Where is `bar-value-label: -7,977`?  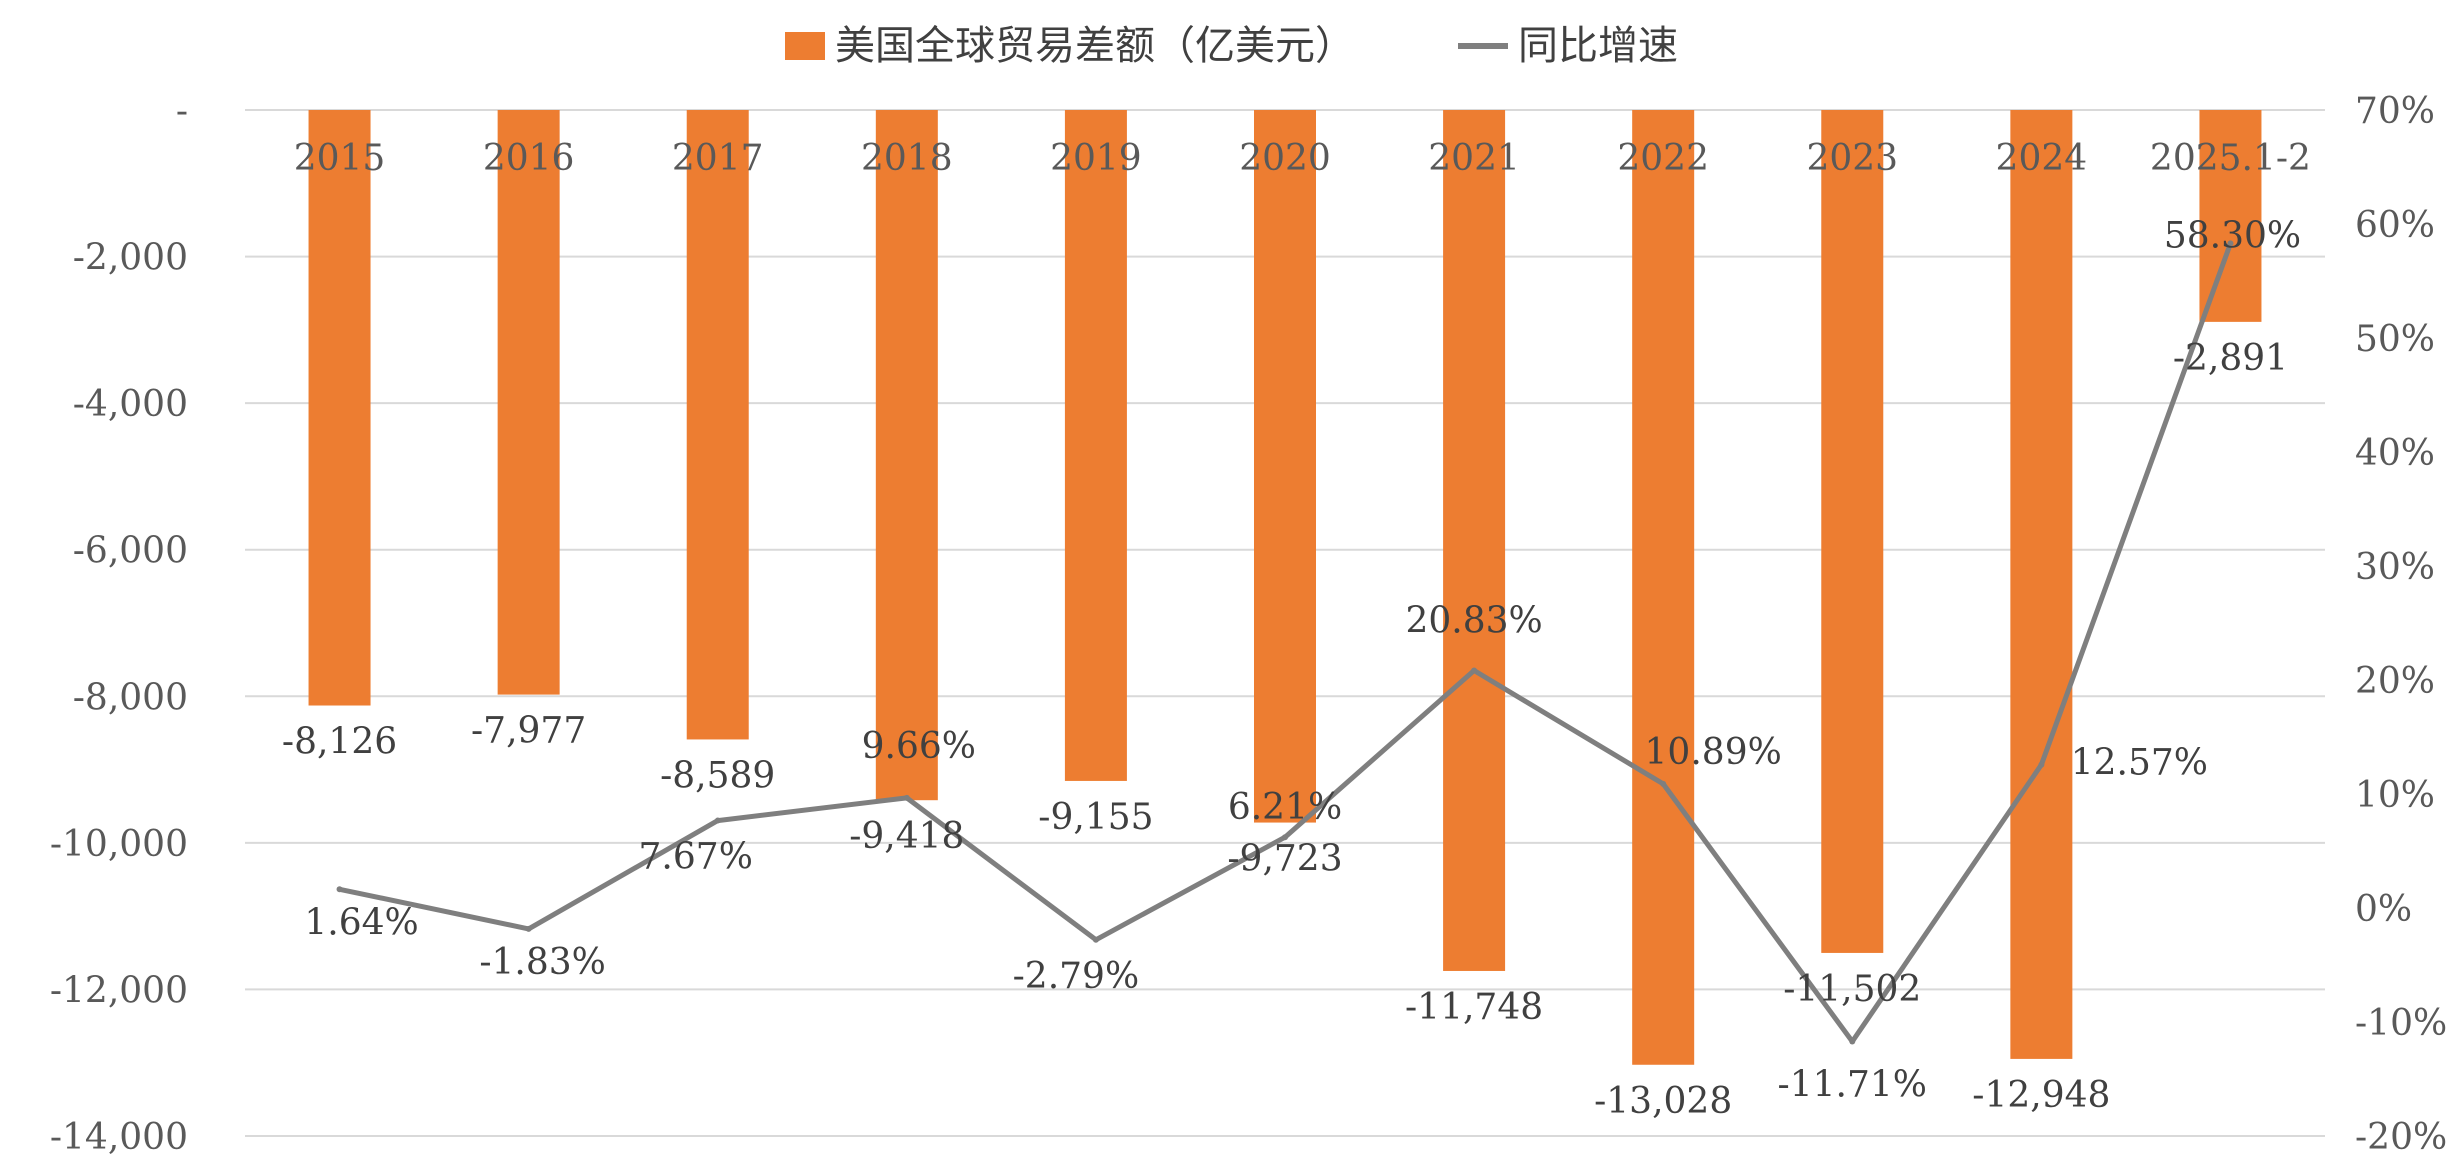 bar-value-label: -7,977 is located at coordinates (528, 731).